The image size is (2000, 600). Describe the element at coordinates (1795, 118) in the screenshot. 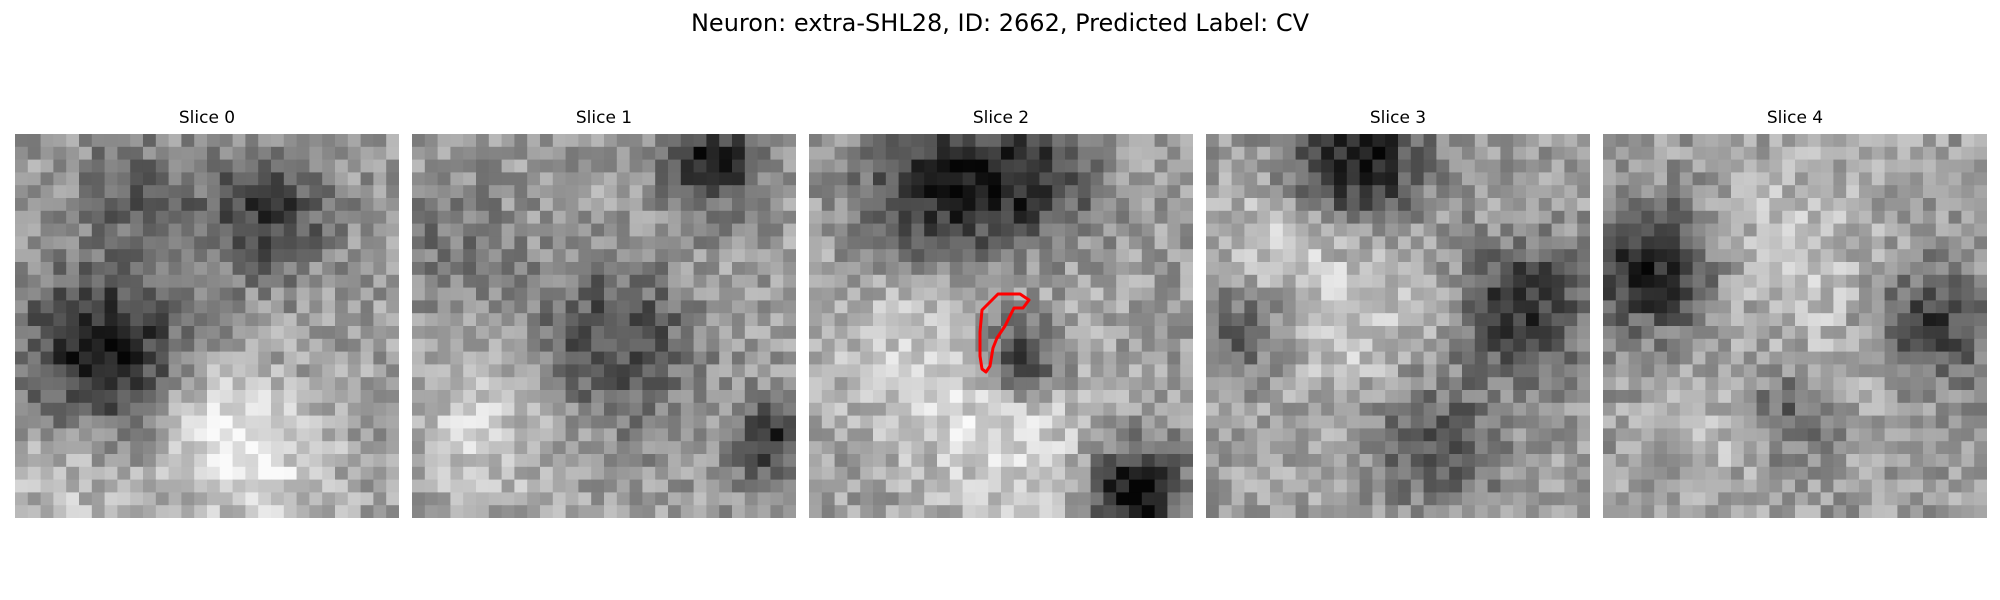

I see `slice-title-4: Slice 4` at that location.